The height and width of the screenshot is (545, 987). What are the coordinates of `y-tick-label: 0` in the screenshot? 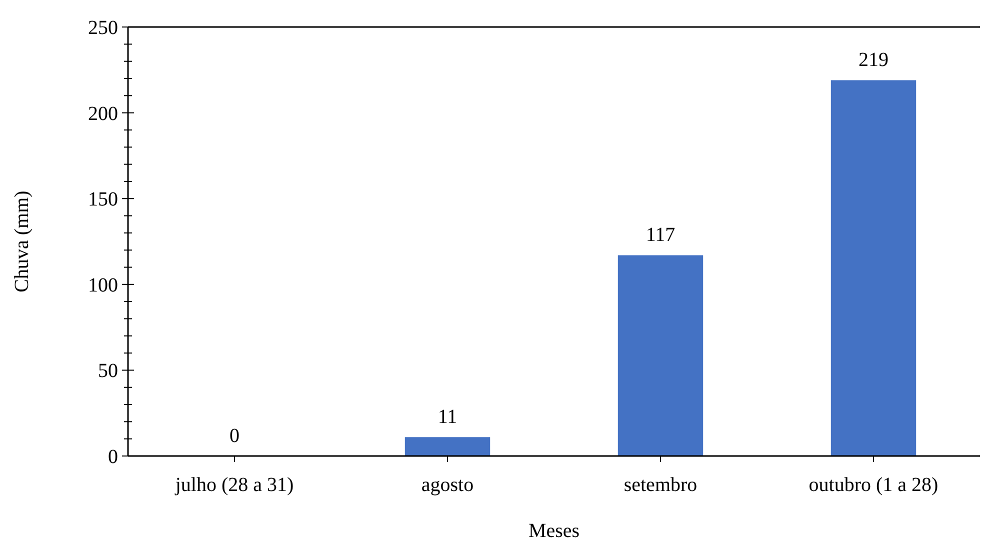 It's located at (113, 457).